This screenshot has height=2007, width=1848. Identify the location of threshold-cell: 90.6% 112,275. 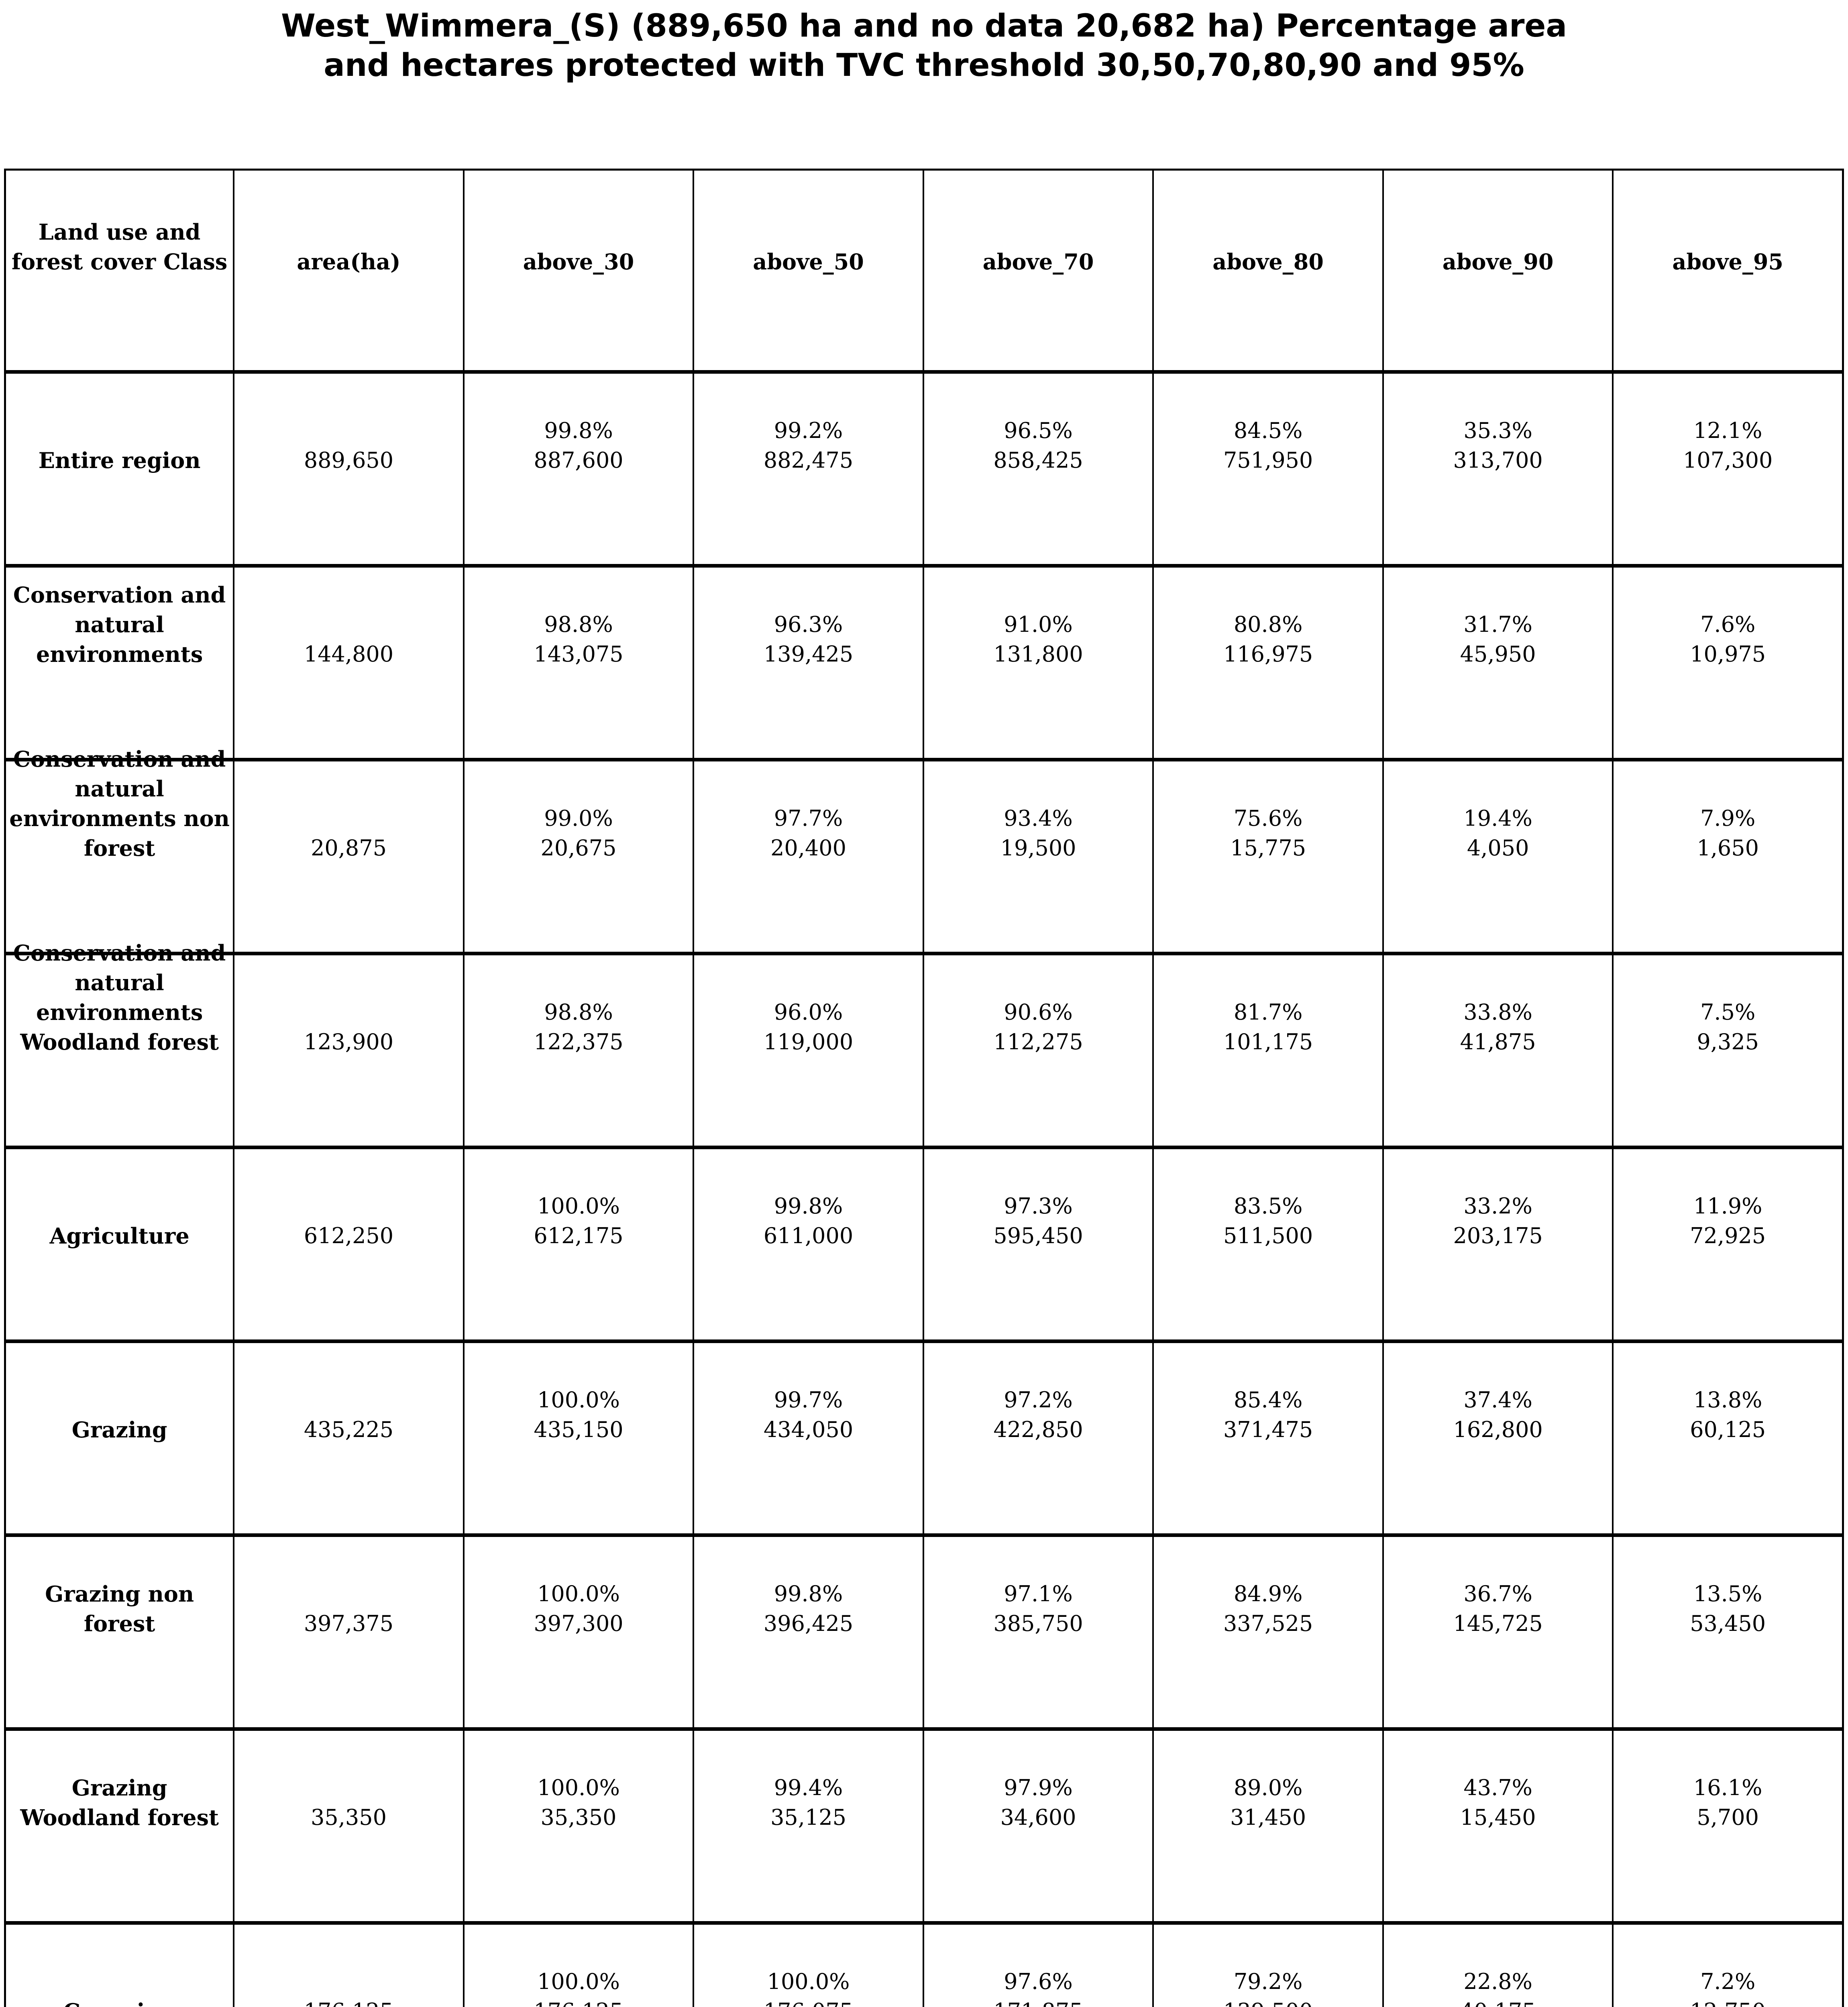
(1037, 1050).